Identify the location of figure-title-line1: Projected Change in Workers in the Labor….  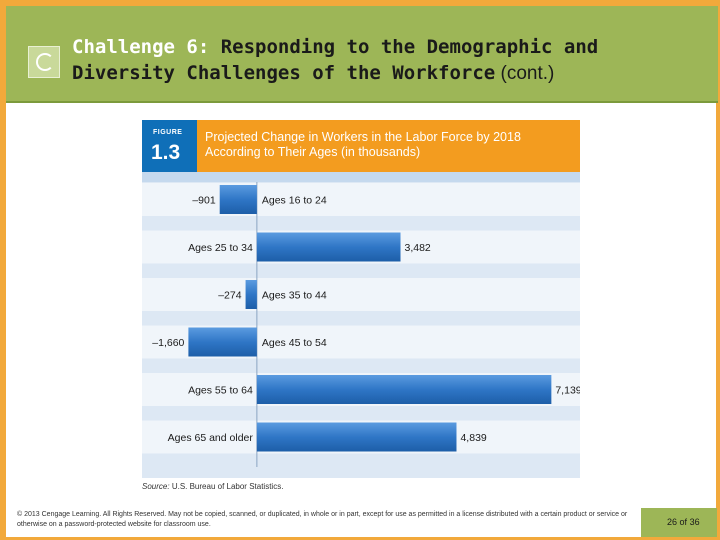
(363, 137).